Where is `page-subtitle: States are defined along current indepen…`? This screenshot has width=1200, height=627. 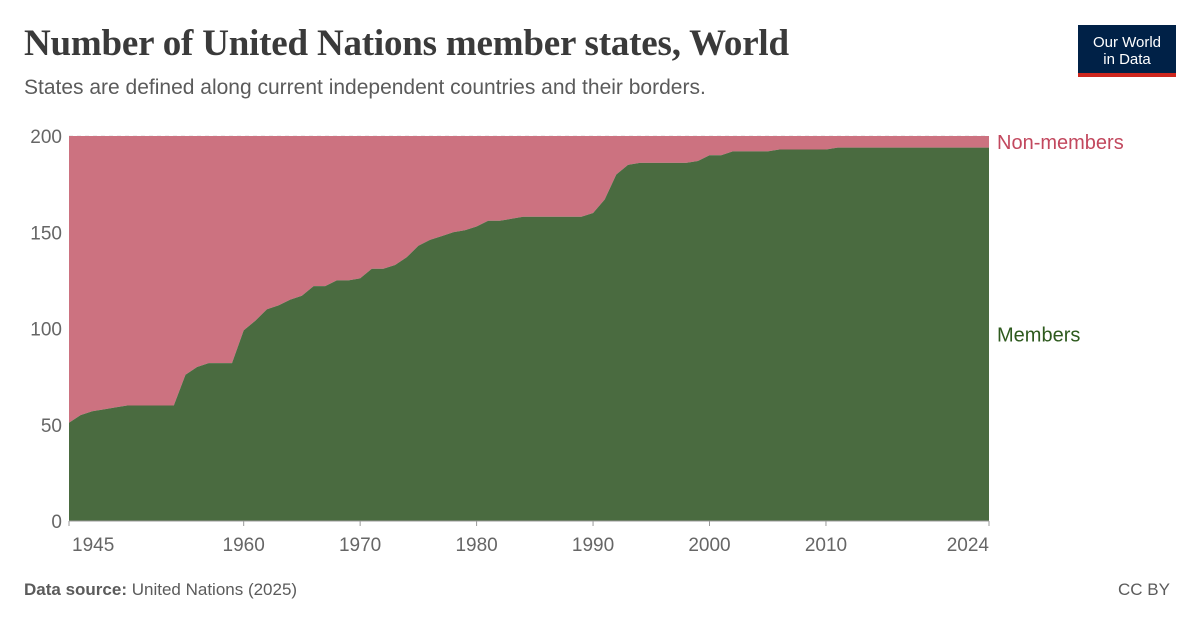
page-subtitle: States are defined along current indepen… is located at coordinates (365, 87).